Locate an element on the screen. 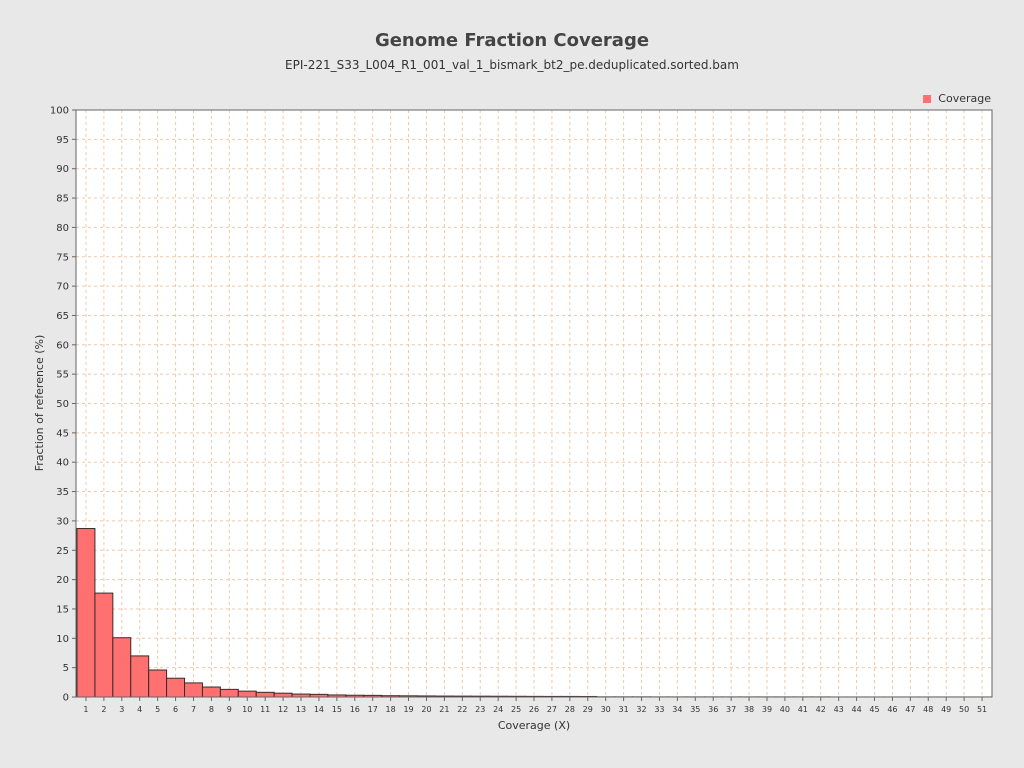 The image size is (1024, 768). y-tick-label: 90 is located at coordinates (62, 169).